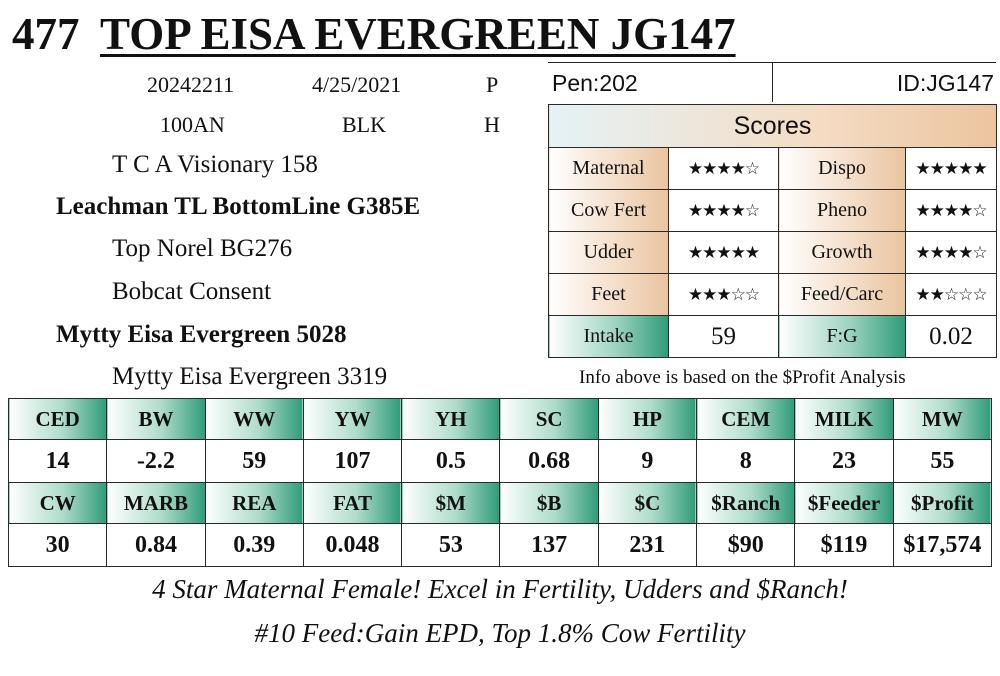 The width and height of the screenshot is (1000, 676). Describe the element at coordinates (595, 83) in the screenshot. I see `pen-number: Pen:202` at that location.